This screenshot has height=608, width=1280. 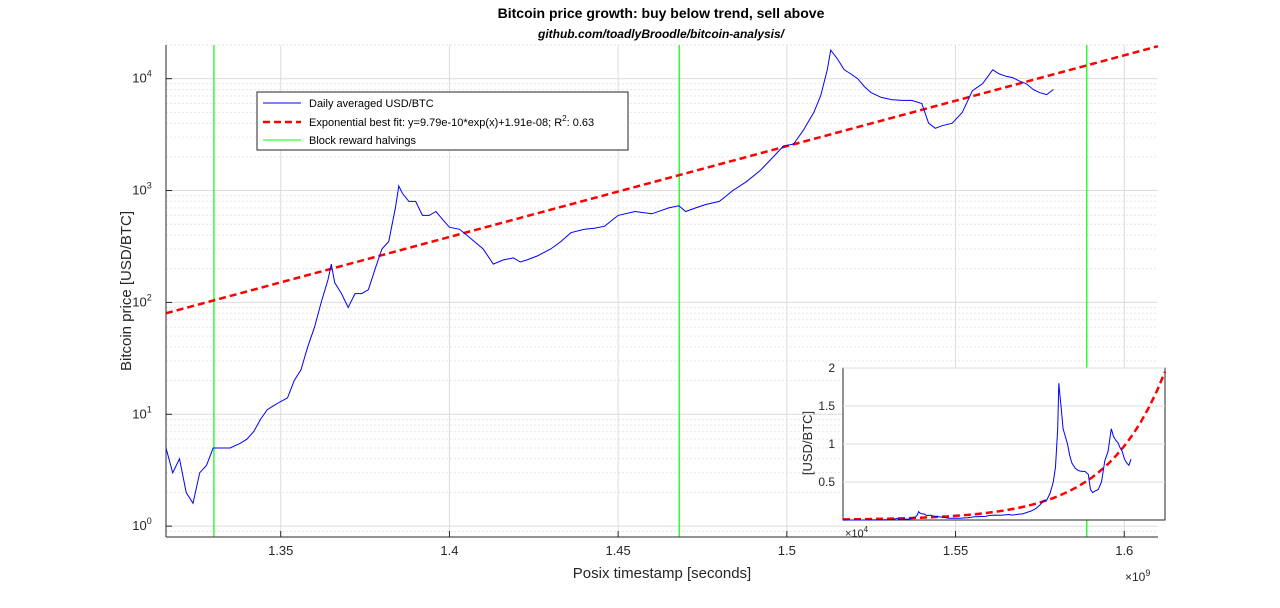 What do you see at coordinates (152, 301) in the screenshot?
I see `y-ticks: 10⁰ 10¹ 10² 10³ 10⁴` at bounding box center [152, 301].